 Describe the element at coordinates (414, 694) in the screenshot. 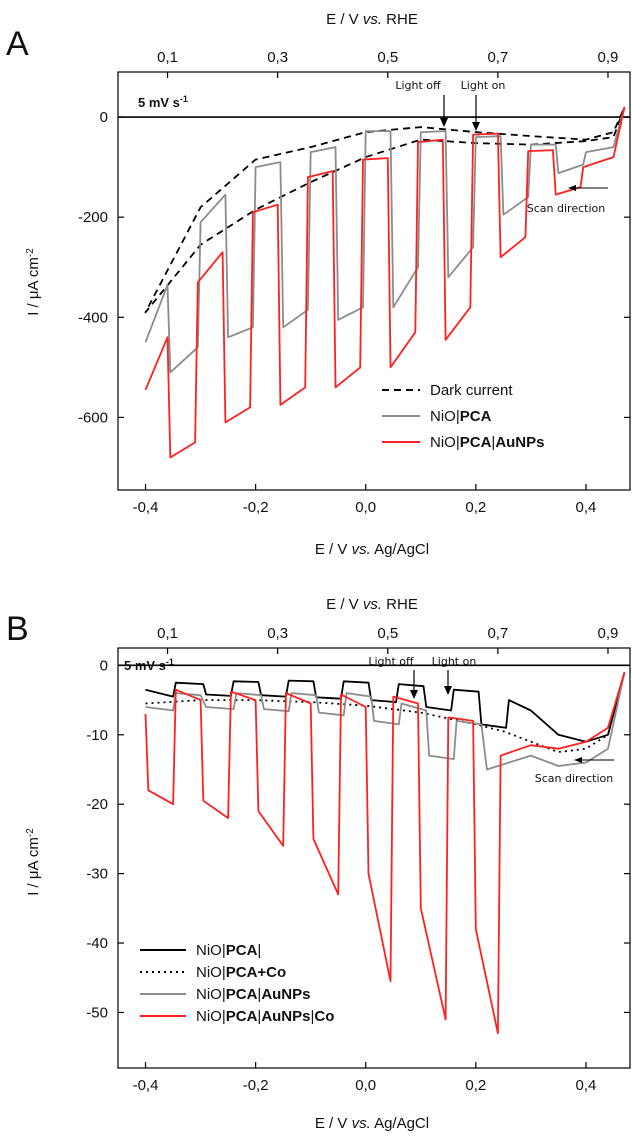

I see `light-off-arrowhead-b` at that location.